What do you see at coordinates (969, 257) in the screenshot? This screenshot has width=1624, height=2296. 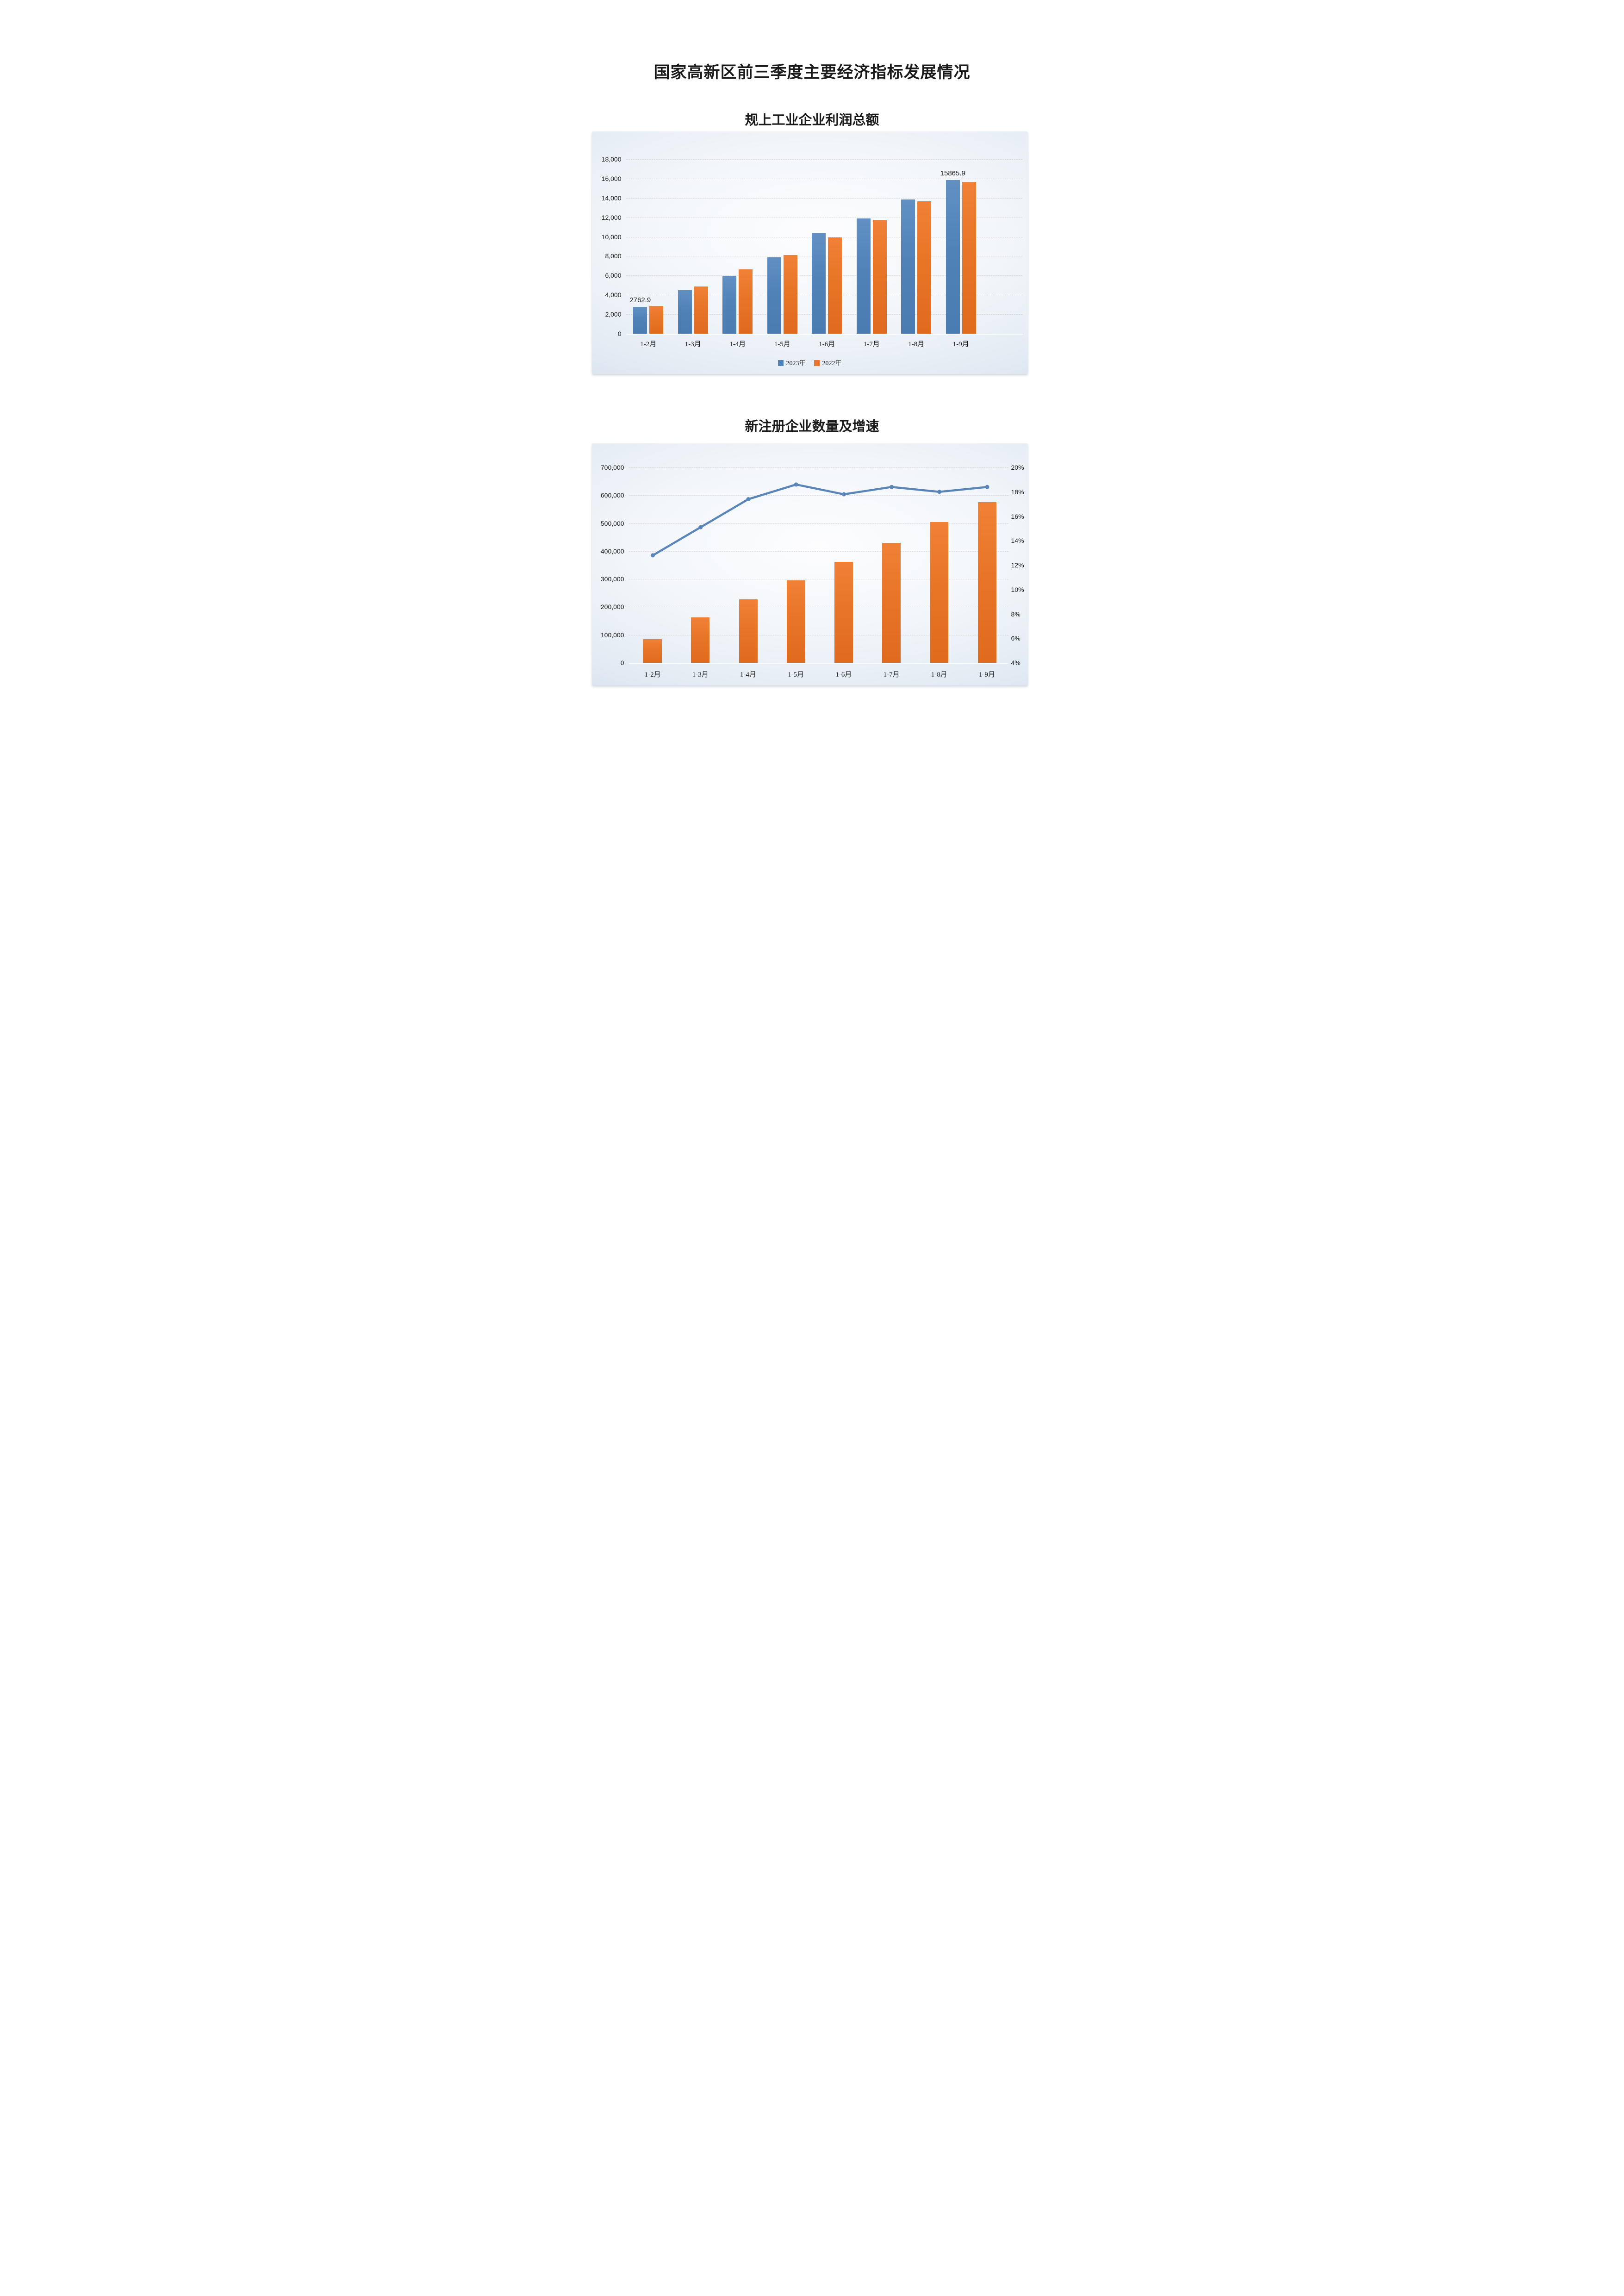 I see `bar-2022年-1-9月` at bounding box center [969, 257].